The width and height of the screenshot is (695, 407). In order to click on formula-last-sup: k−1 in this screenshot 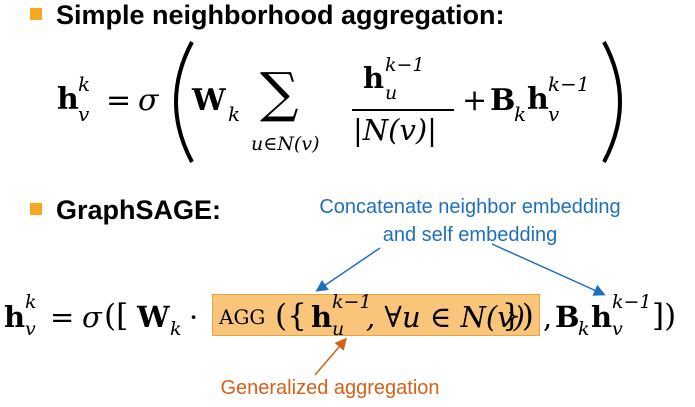, I will do `click(569, 84)`.